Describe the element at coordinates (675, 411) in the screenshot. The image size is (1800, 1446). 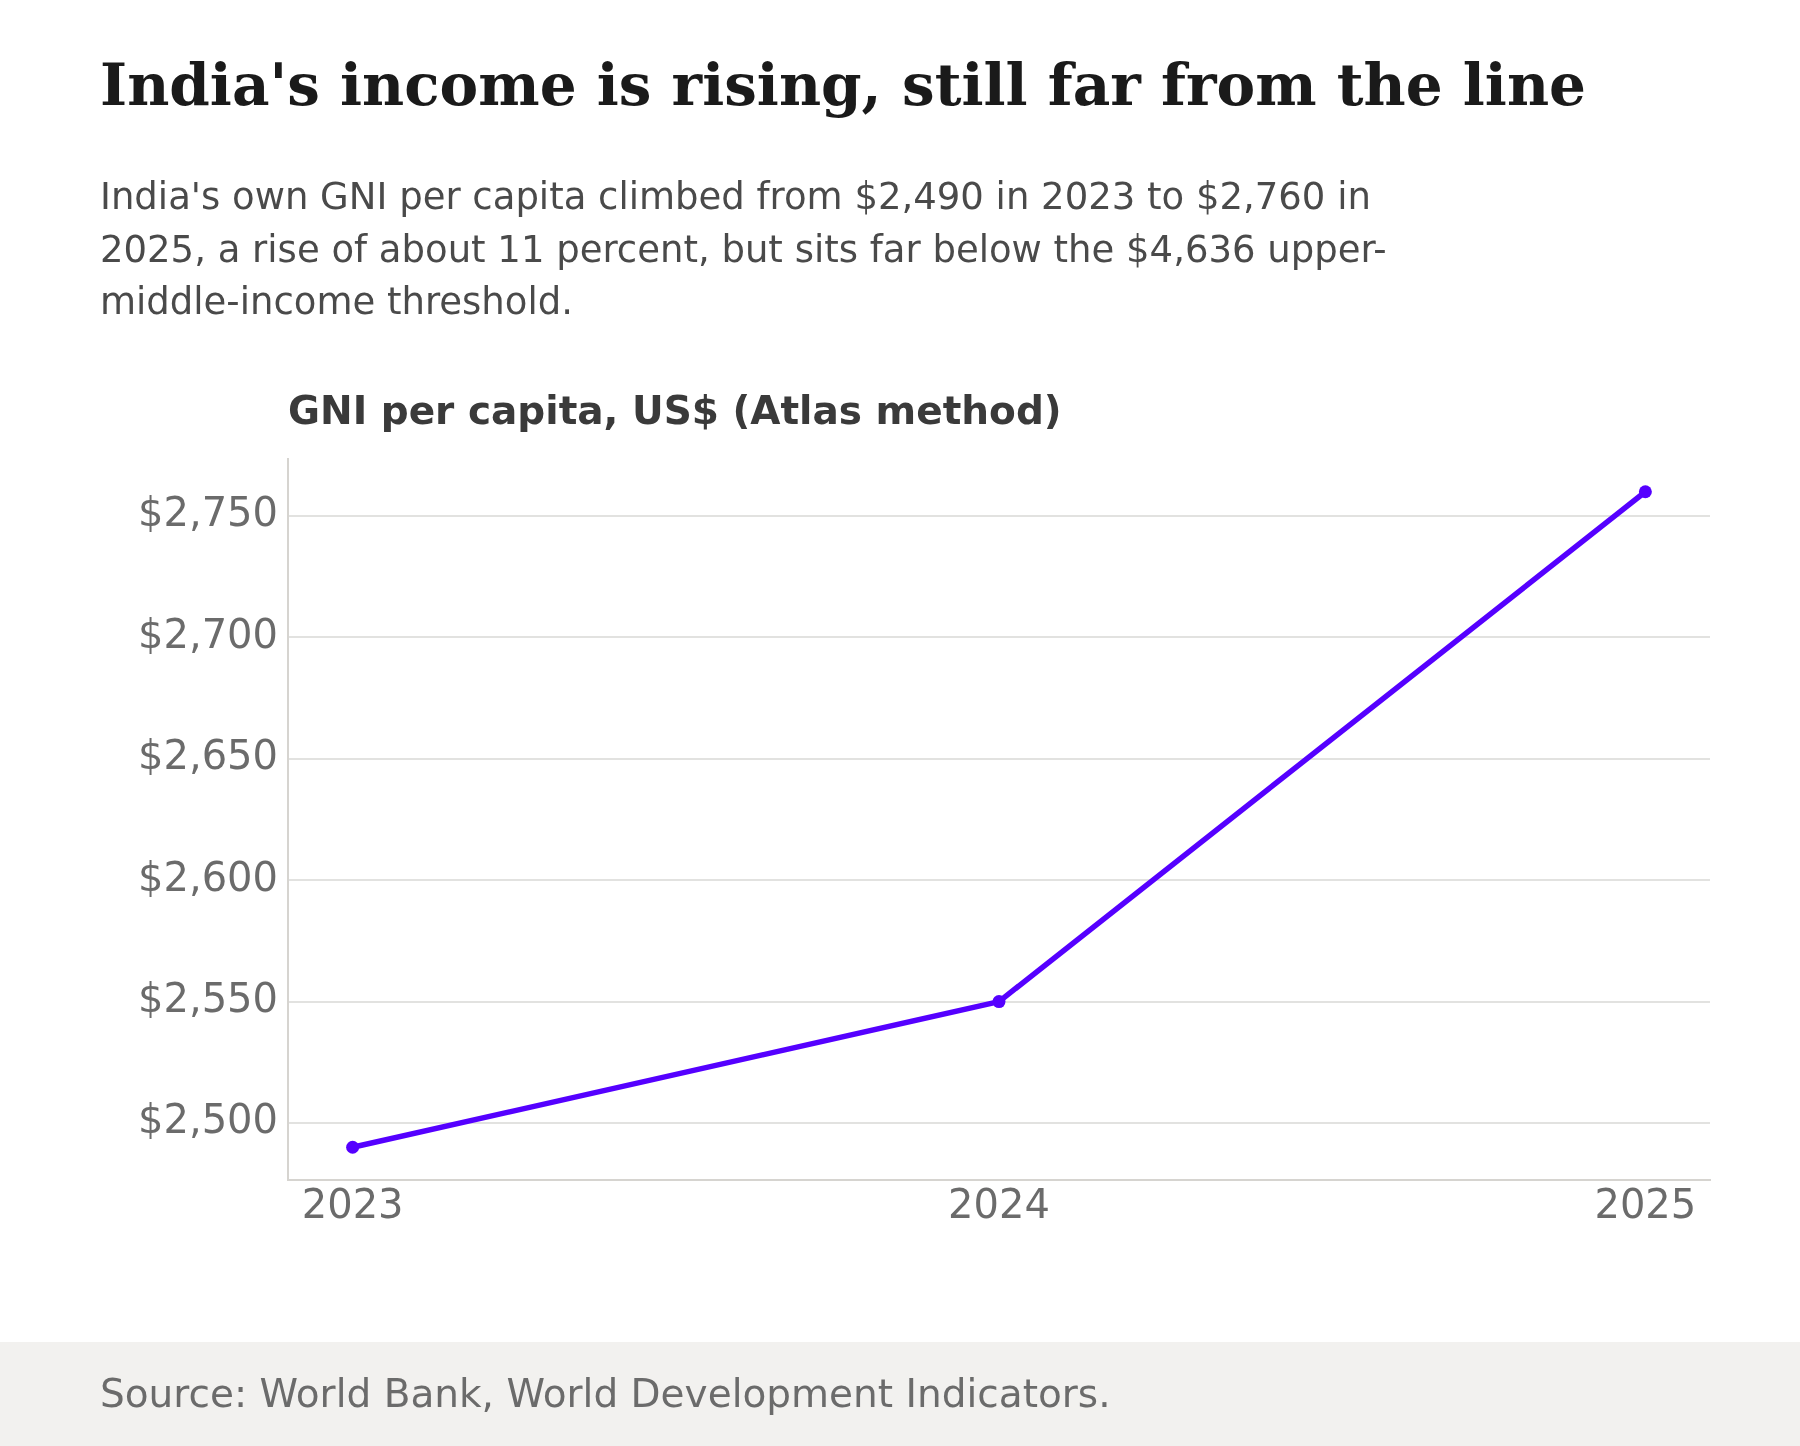
I see `y-axis-title: GNI per capita, US$ (Atlas method)` at that location.